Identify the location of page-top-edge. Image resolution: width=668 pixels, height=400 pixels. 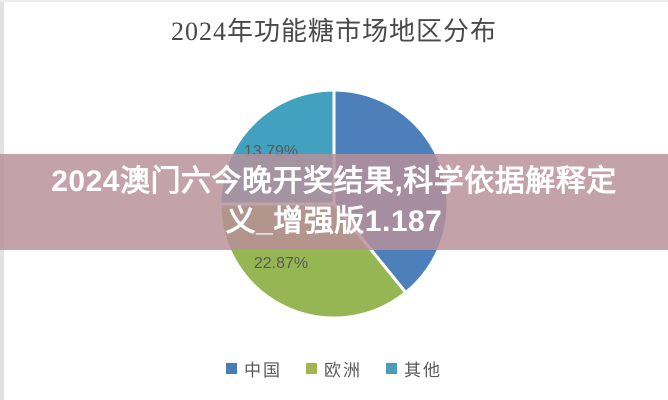
(334, 1).